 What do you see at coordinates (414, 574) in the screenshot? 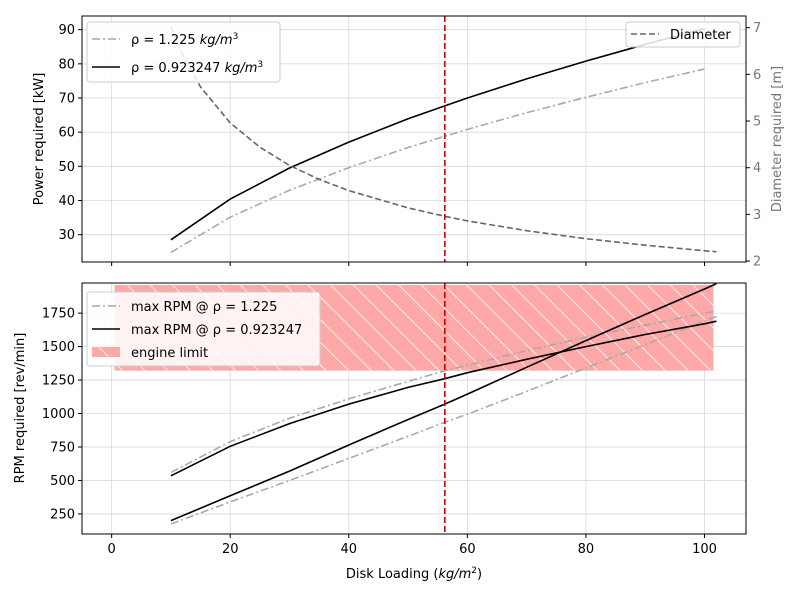
I see `bottom-x-axis-label: Disk Loading (kg/m2)` at bounding box center [414, 574].